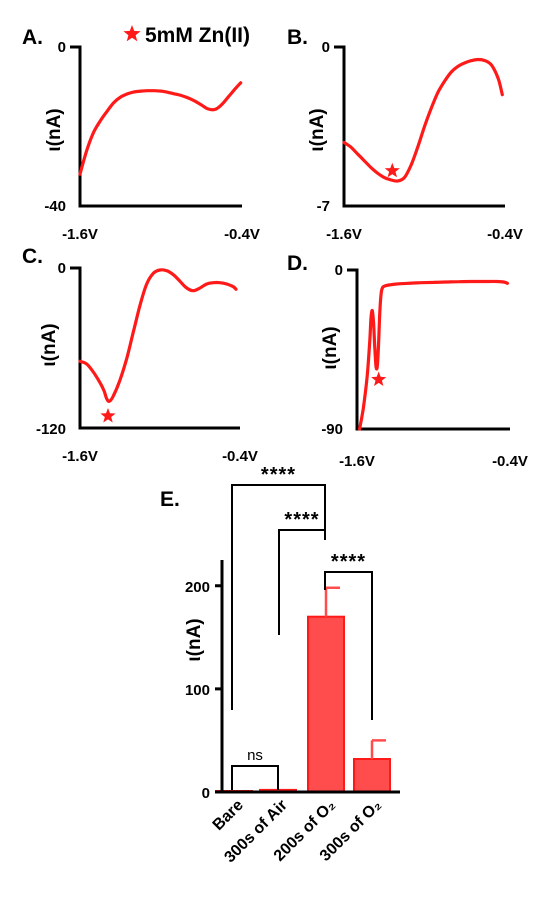 Image resolution: width=537 pixels, height=901 pixels. I want to click on panel-e-ytick: 0, so click(206, 793).